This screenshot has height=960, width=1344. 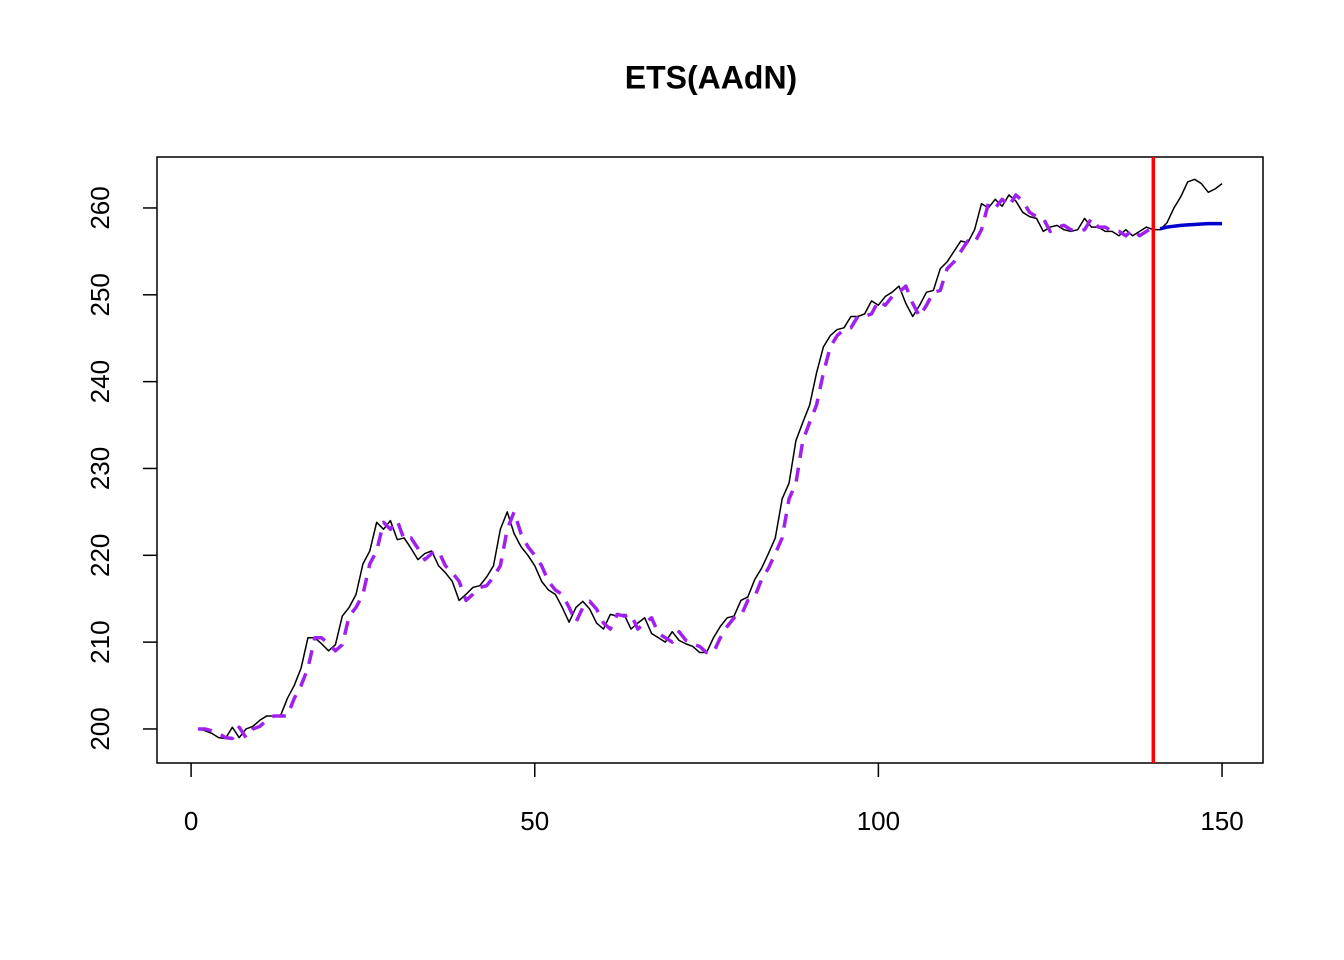 I want to click on x-tick-label: 0, so click(x=191, y=821).